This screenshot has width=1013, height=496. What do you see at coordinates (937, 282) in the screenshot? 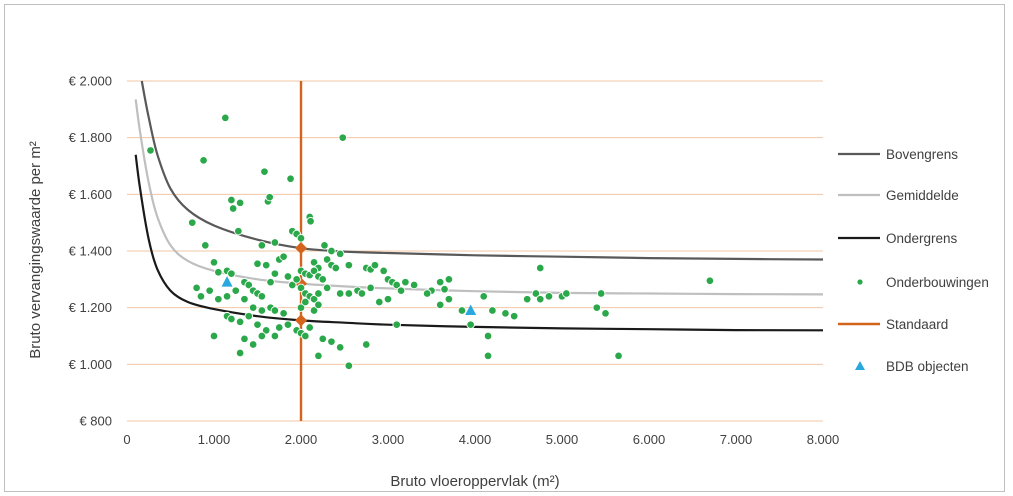
I see `legend-label-onderbouwingen: Onderbouwingen` at bounding box center [937, 282].